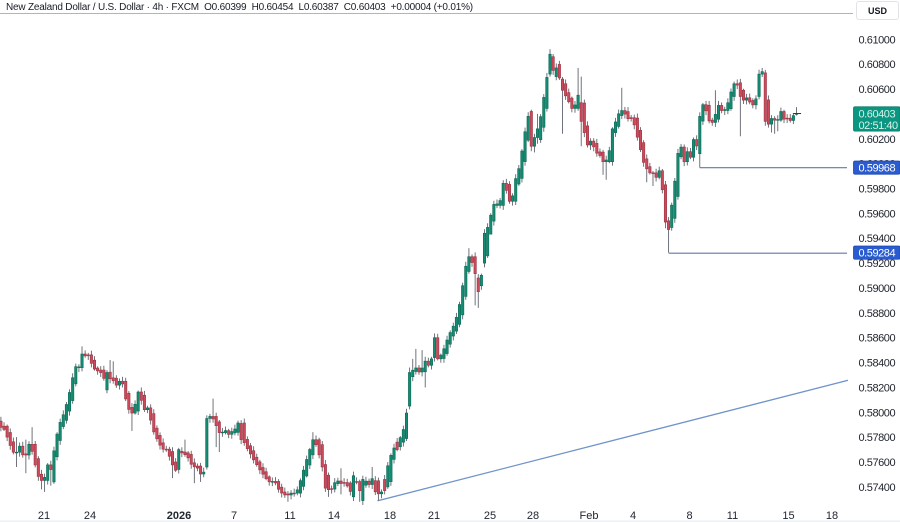  I want to click on svg-text: 0.59284, so click(877, 254).